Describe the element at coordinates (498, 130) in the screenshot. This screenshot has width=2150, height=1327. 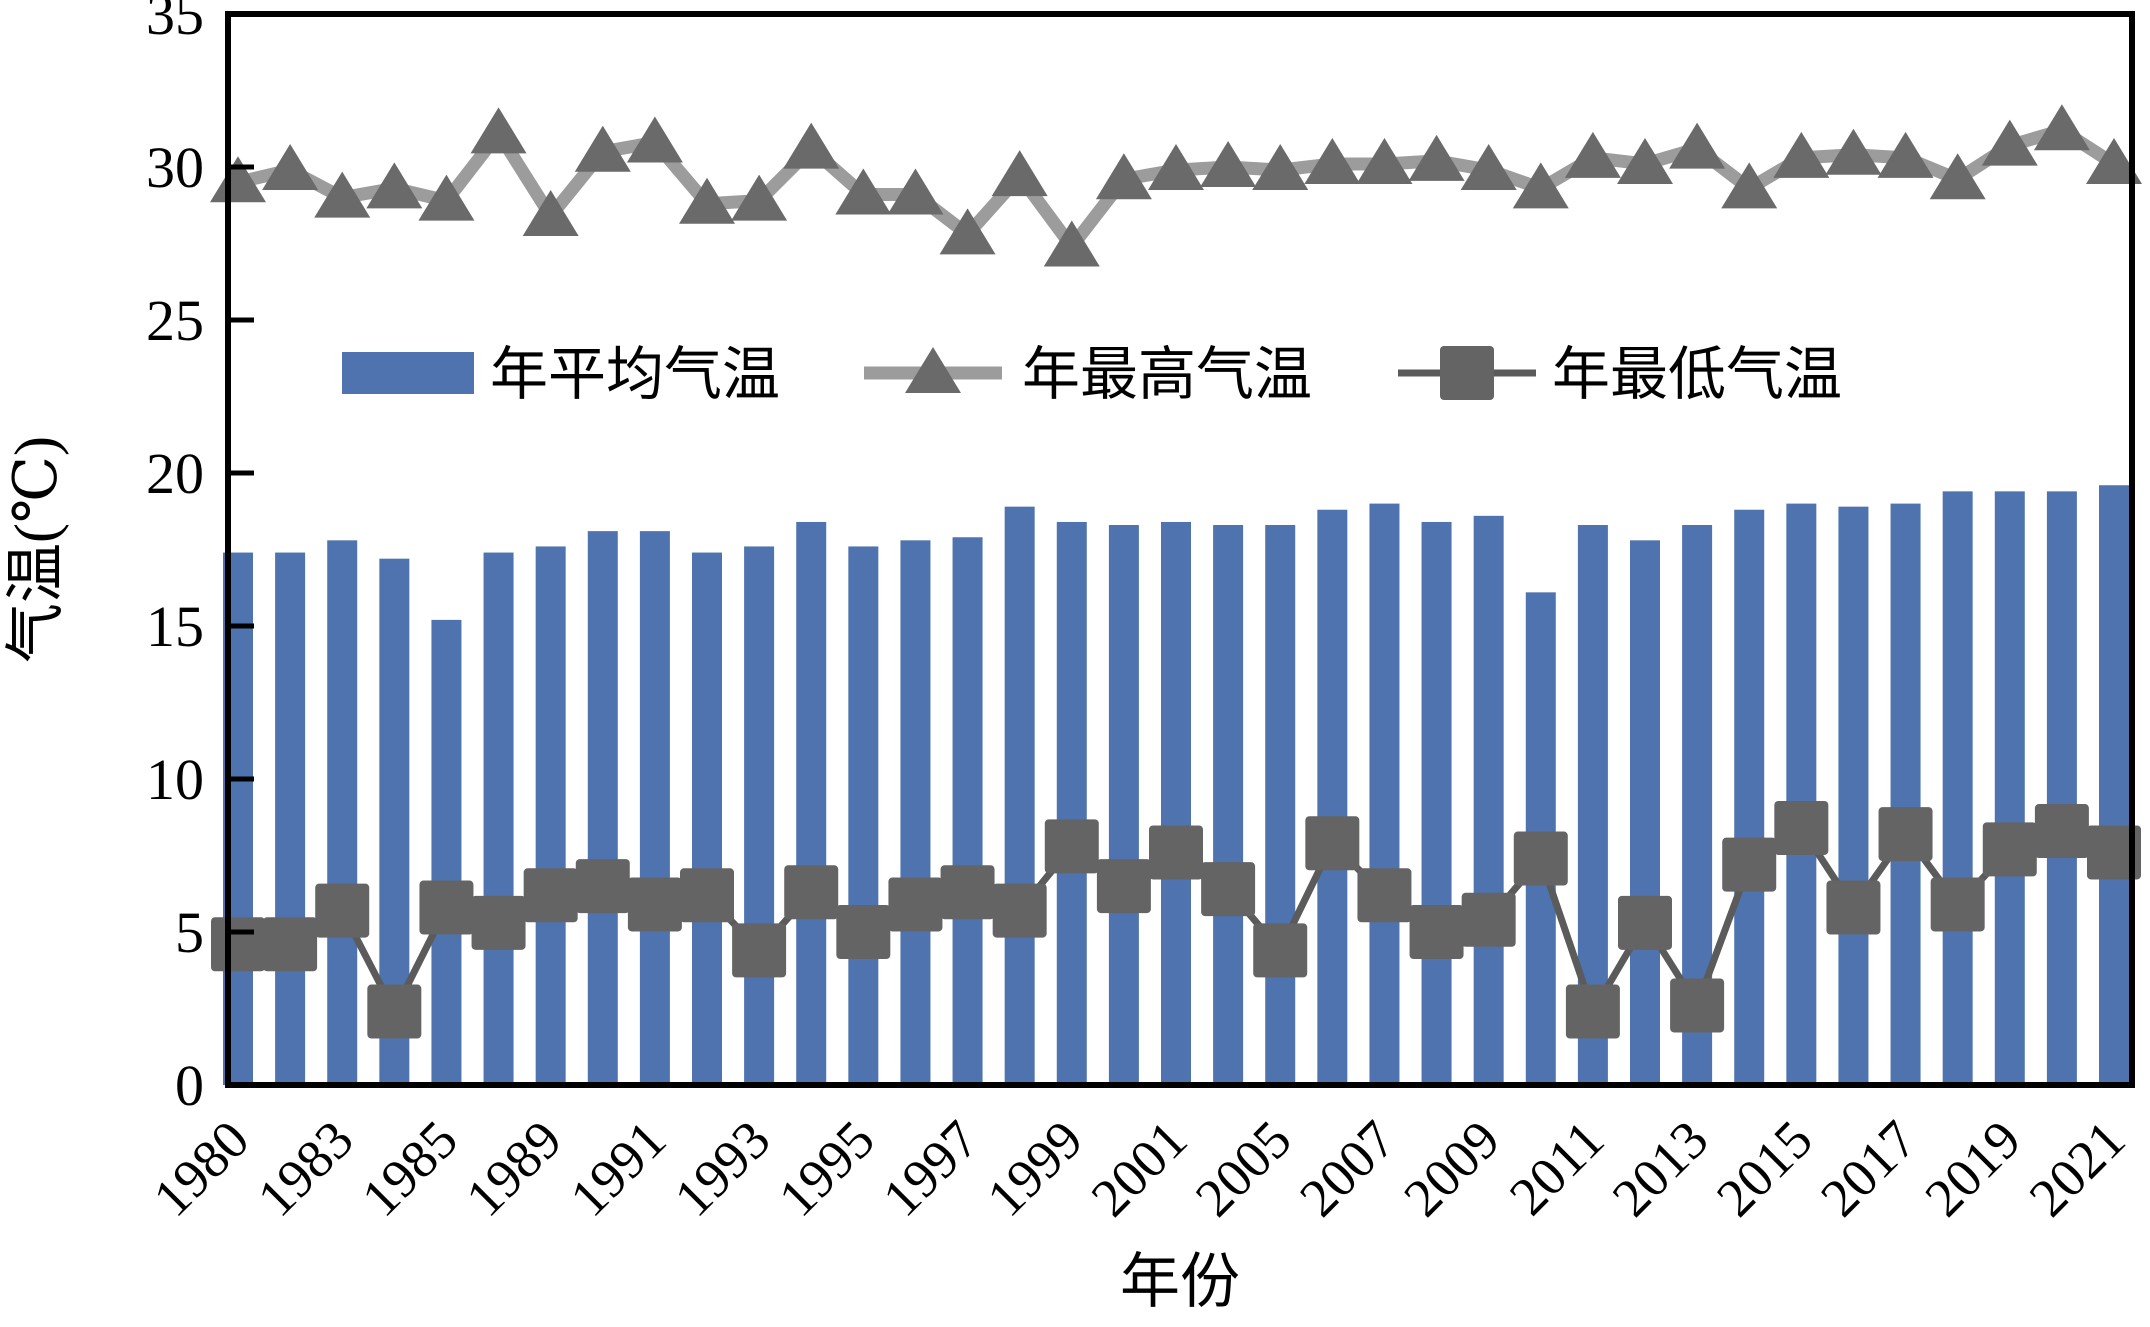
I see `max-marker-1986` at that location.